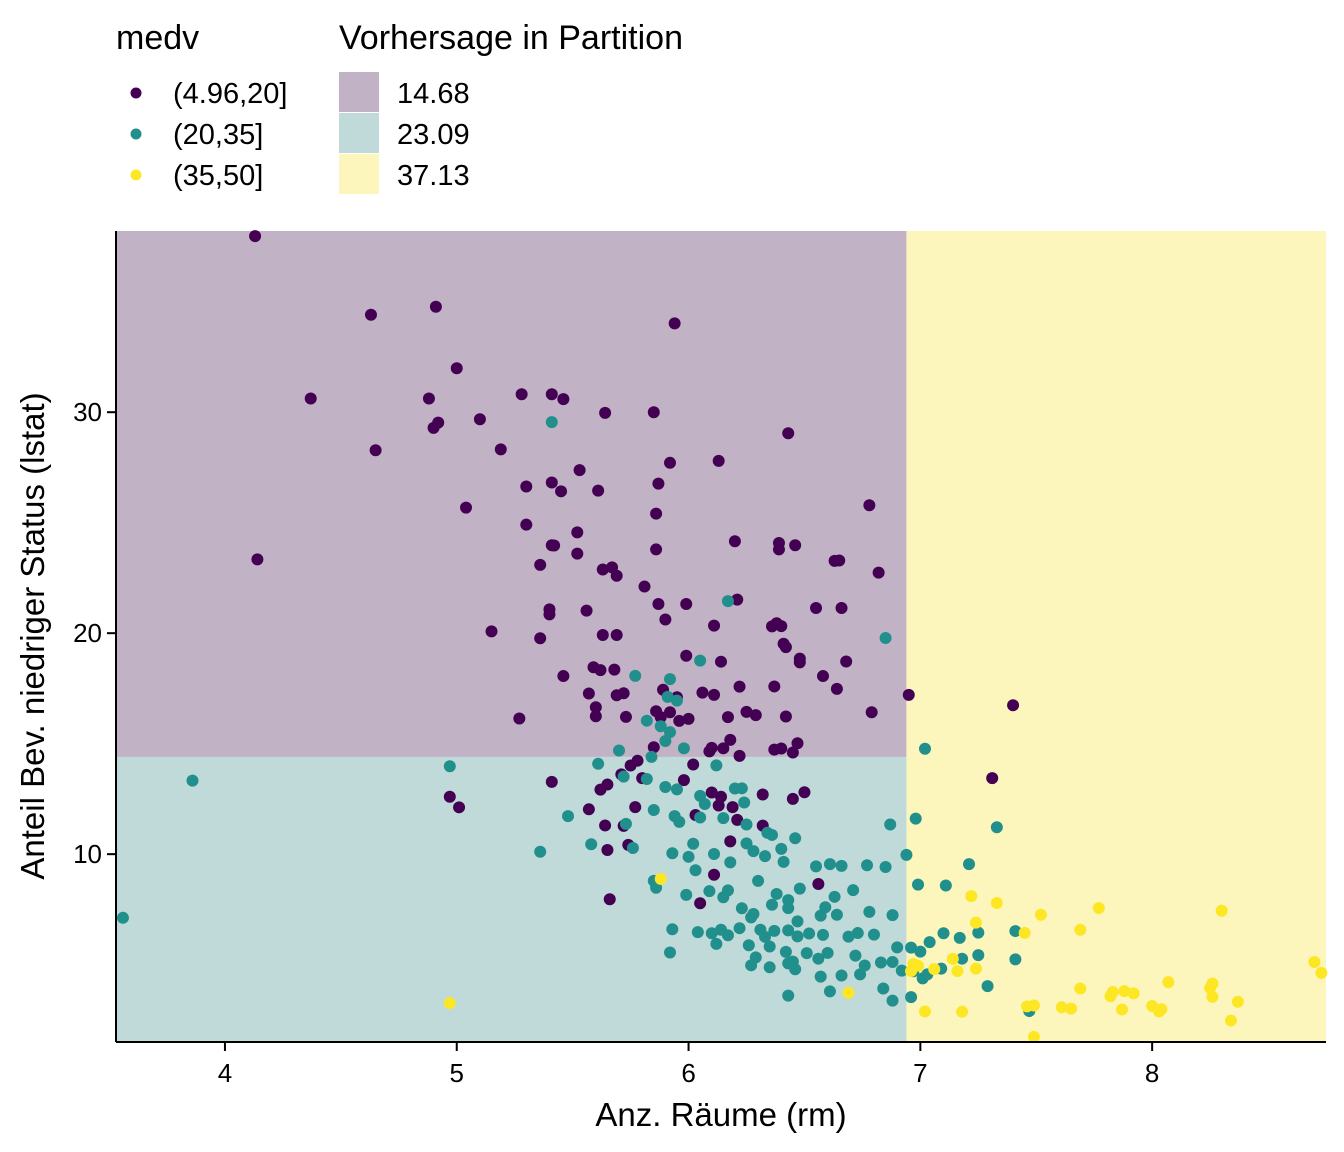 The height and width of the screenshot is (1152, 1344). Describe the element at coordinates (32, 635) in the screenshot. I see `y-axis-title: Anteil Bev. niedriger Status (lstat)` at that location.